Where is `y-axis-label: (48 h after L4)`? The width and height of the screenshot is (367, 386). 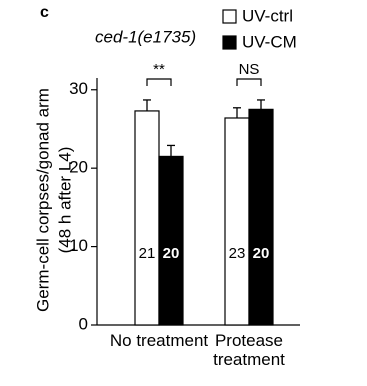
y-axis-label: (48 h after L4) is located at coordinates (64, 200).